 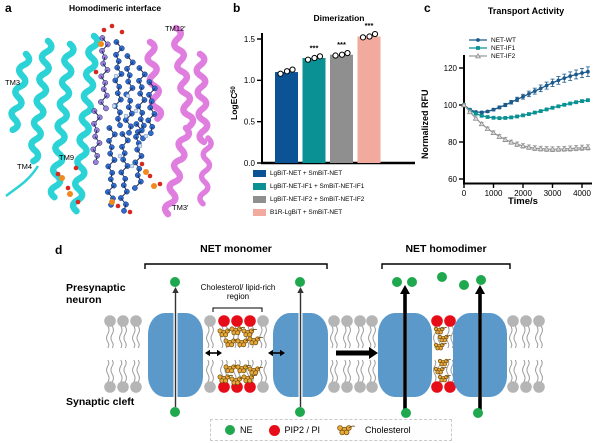 What do you see at coordinates (446, 249) in the screenshot?
I see `homodimer-section-title: NET homodimer` at bounding box center [446, 249].